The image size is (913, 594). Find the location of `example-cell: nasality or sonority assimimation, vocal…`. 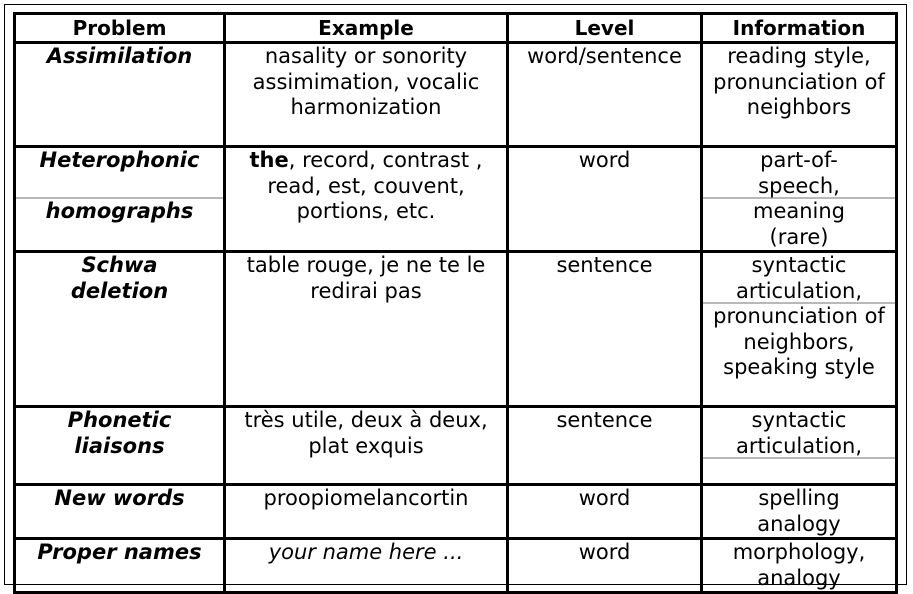

example-cell: nasality or sonority assimimation, vocal… is located at coordinates (366, 94).